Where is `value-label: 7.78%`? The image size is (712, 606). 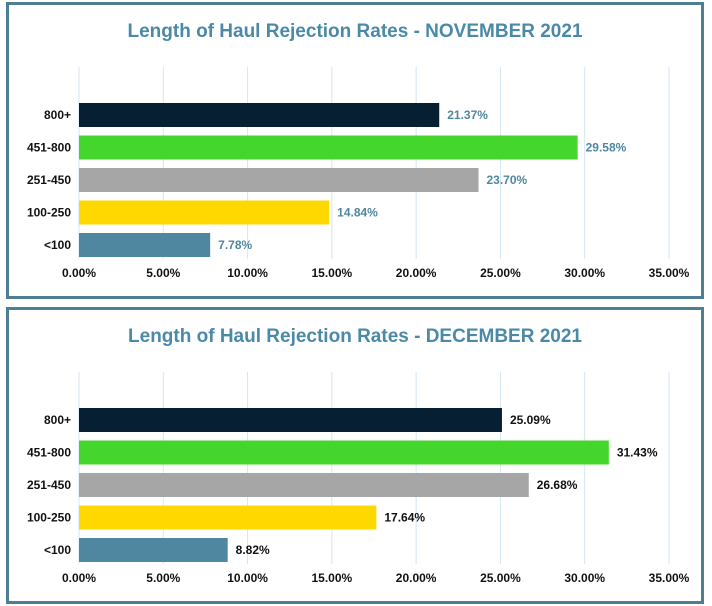
value-label: 7.78% is located at coordinates (235, 245).